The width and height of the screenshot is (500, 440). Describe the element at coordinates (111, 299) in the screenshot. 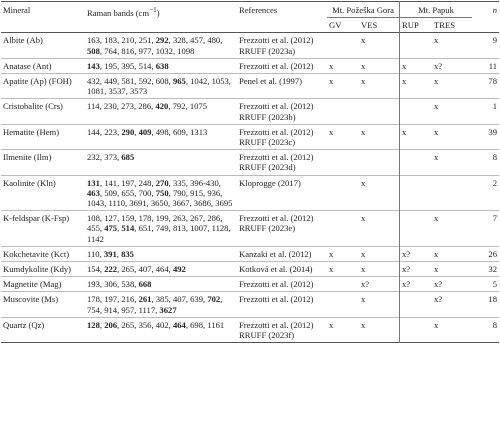

I see `band: 197` at that location.